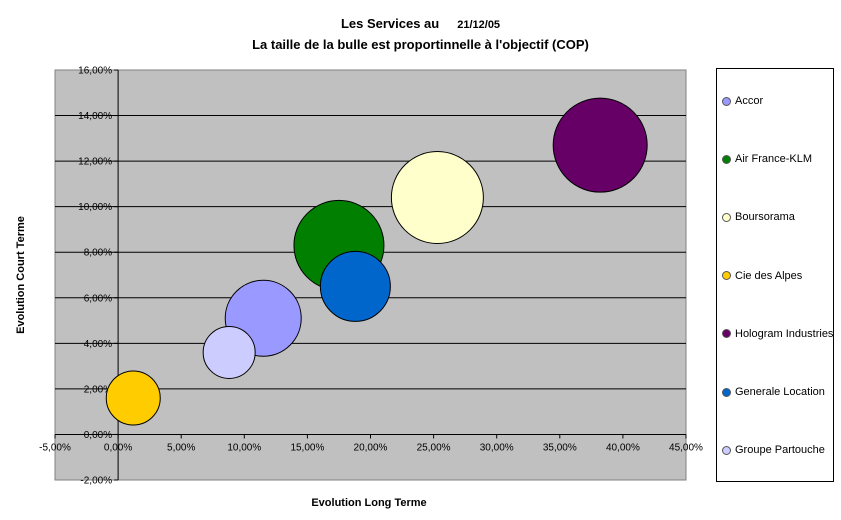 Image resolution: width=841 pixels, height=520 pixels. What do you see at coordinates (21, 275) in the screenshot?
I see `y-axis-title: Evolution Court Terme` at bounding box center [21, 275].